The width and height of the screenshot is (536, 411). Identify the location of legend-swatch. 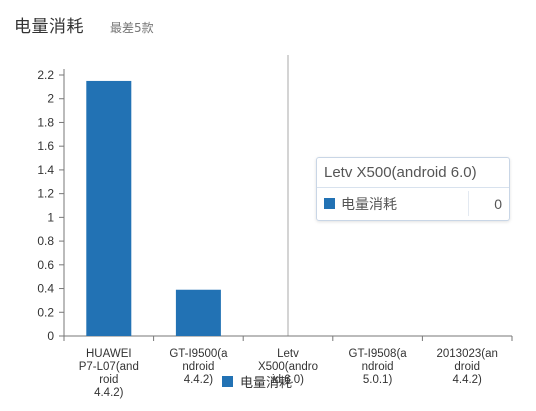
(227, 381).